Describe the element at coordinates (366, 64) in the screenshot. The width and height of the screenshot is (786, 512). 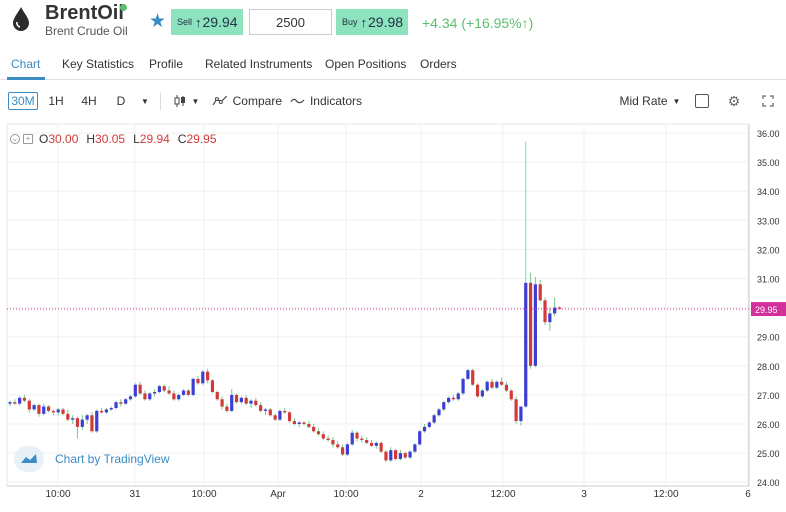
I see `tab-open-positions: Open Positions` at that location.